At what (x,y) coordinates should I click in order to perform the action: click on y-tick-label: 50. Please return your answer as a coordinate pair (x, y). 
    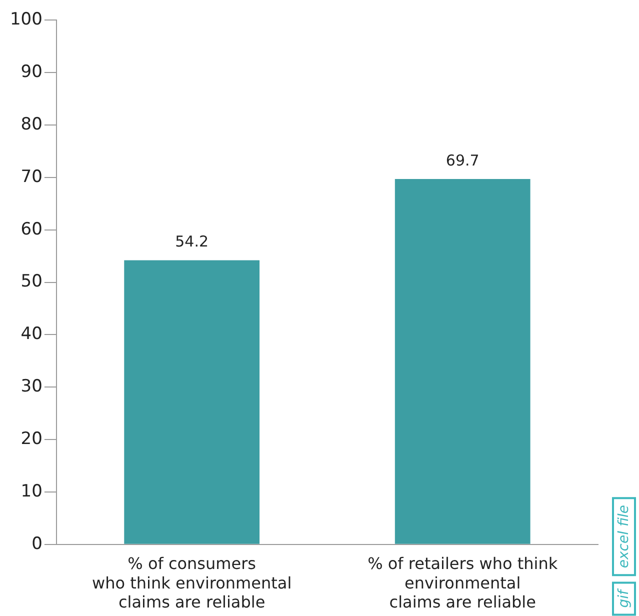
    Looking at the image, I should click on (31, 282).